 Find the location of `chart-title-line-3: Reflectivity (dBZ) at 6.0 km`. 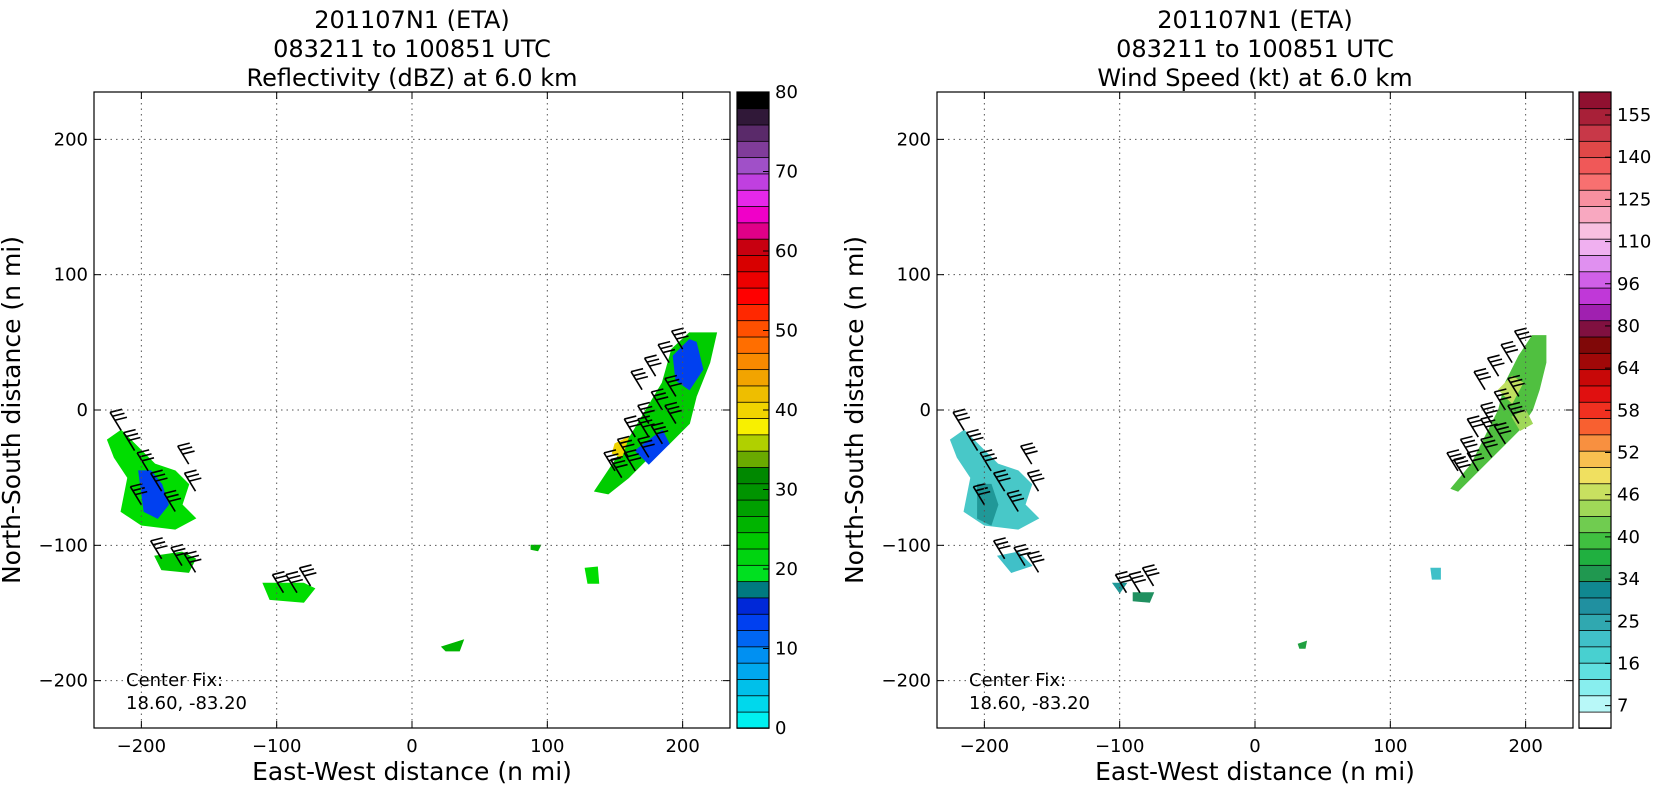

chart-title-line-3: Reflectivity (dBZ) at 6.0 km is located at coordinates (412, 78).